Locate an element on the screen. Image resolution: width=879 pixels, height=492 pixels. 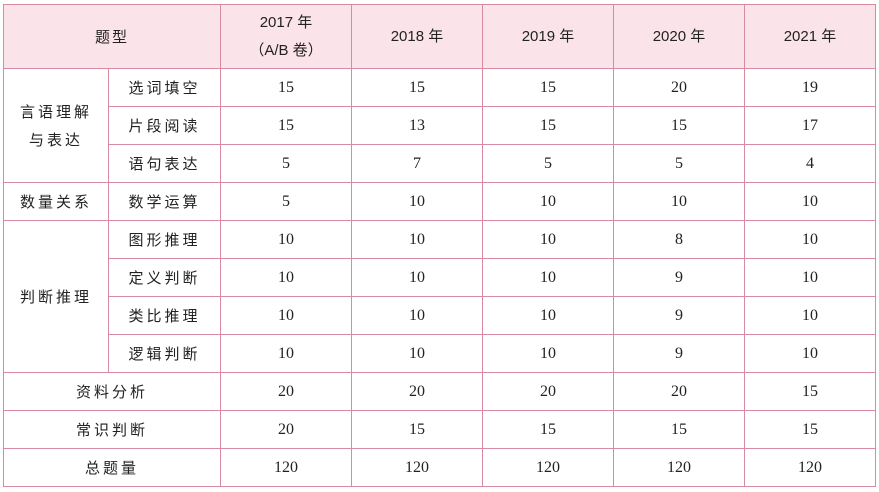
header-year-2017-line1: 2017 年 is located at coordinates (286, 22).